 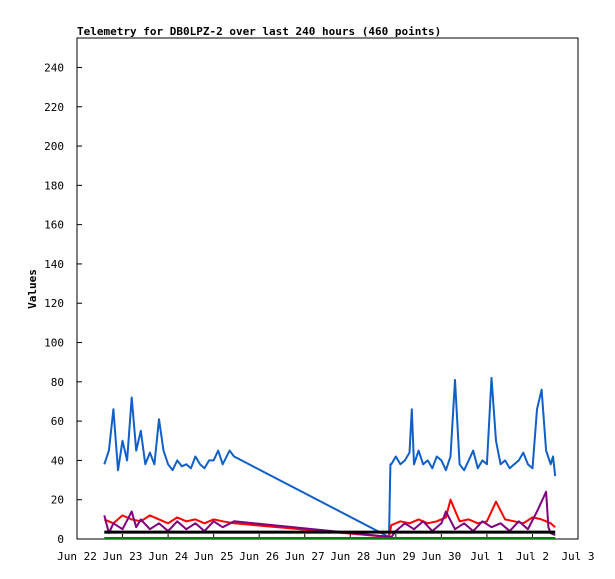 What do you see at coordinates (32, 289) in the screenshot?
I see `y-axis-title: Values` at bounding box center [32, 289].